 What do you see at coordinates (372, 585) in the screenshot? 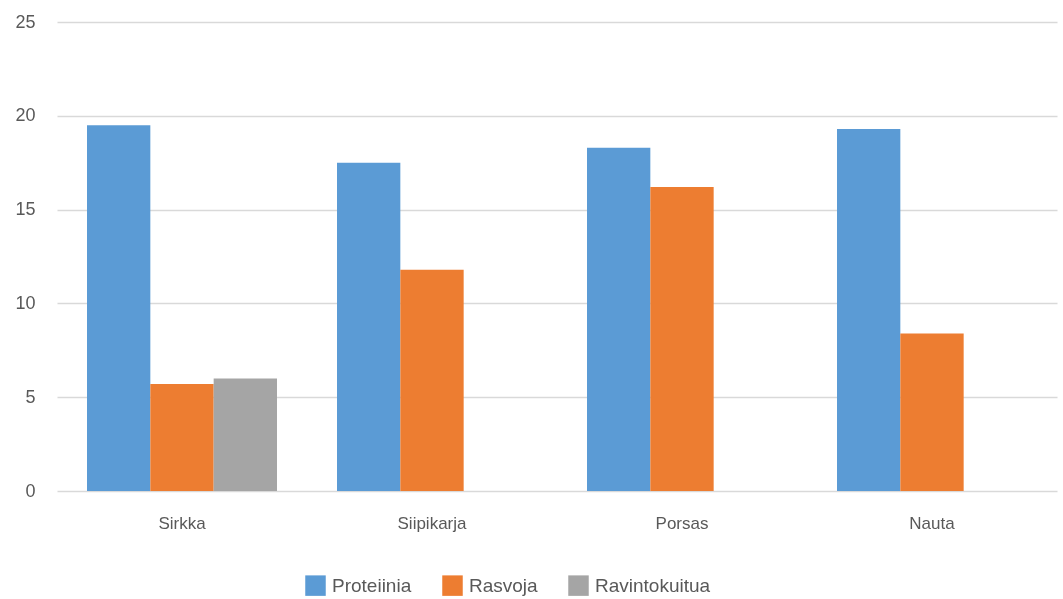
I see `legend-label: Proteiinia` at bounding box center [372, 585].